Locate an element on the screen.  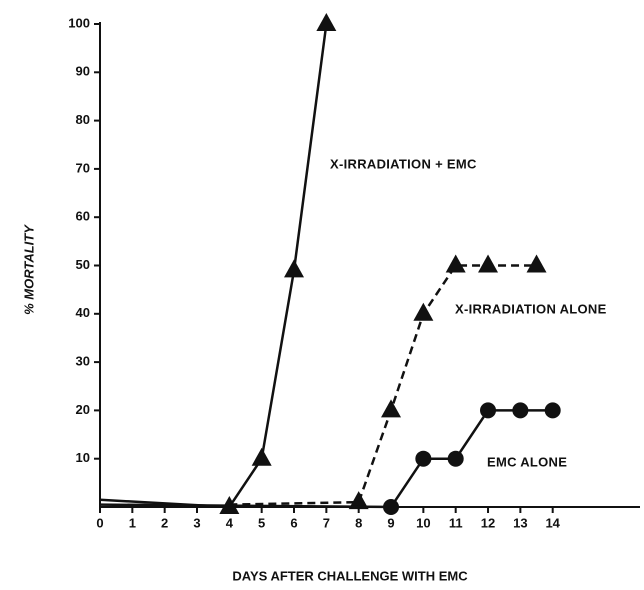
x-tick-label: 3 is located at coordinates (196, 522).